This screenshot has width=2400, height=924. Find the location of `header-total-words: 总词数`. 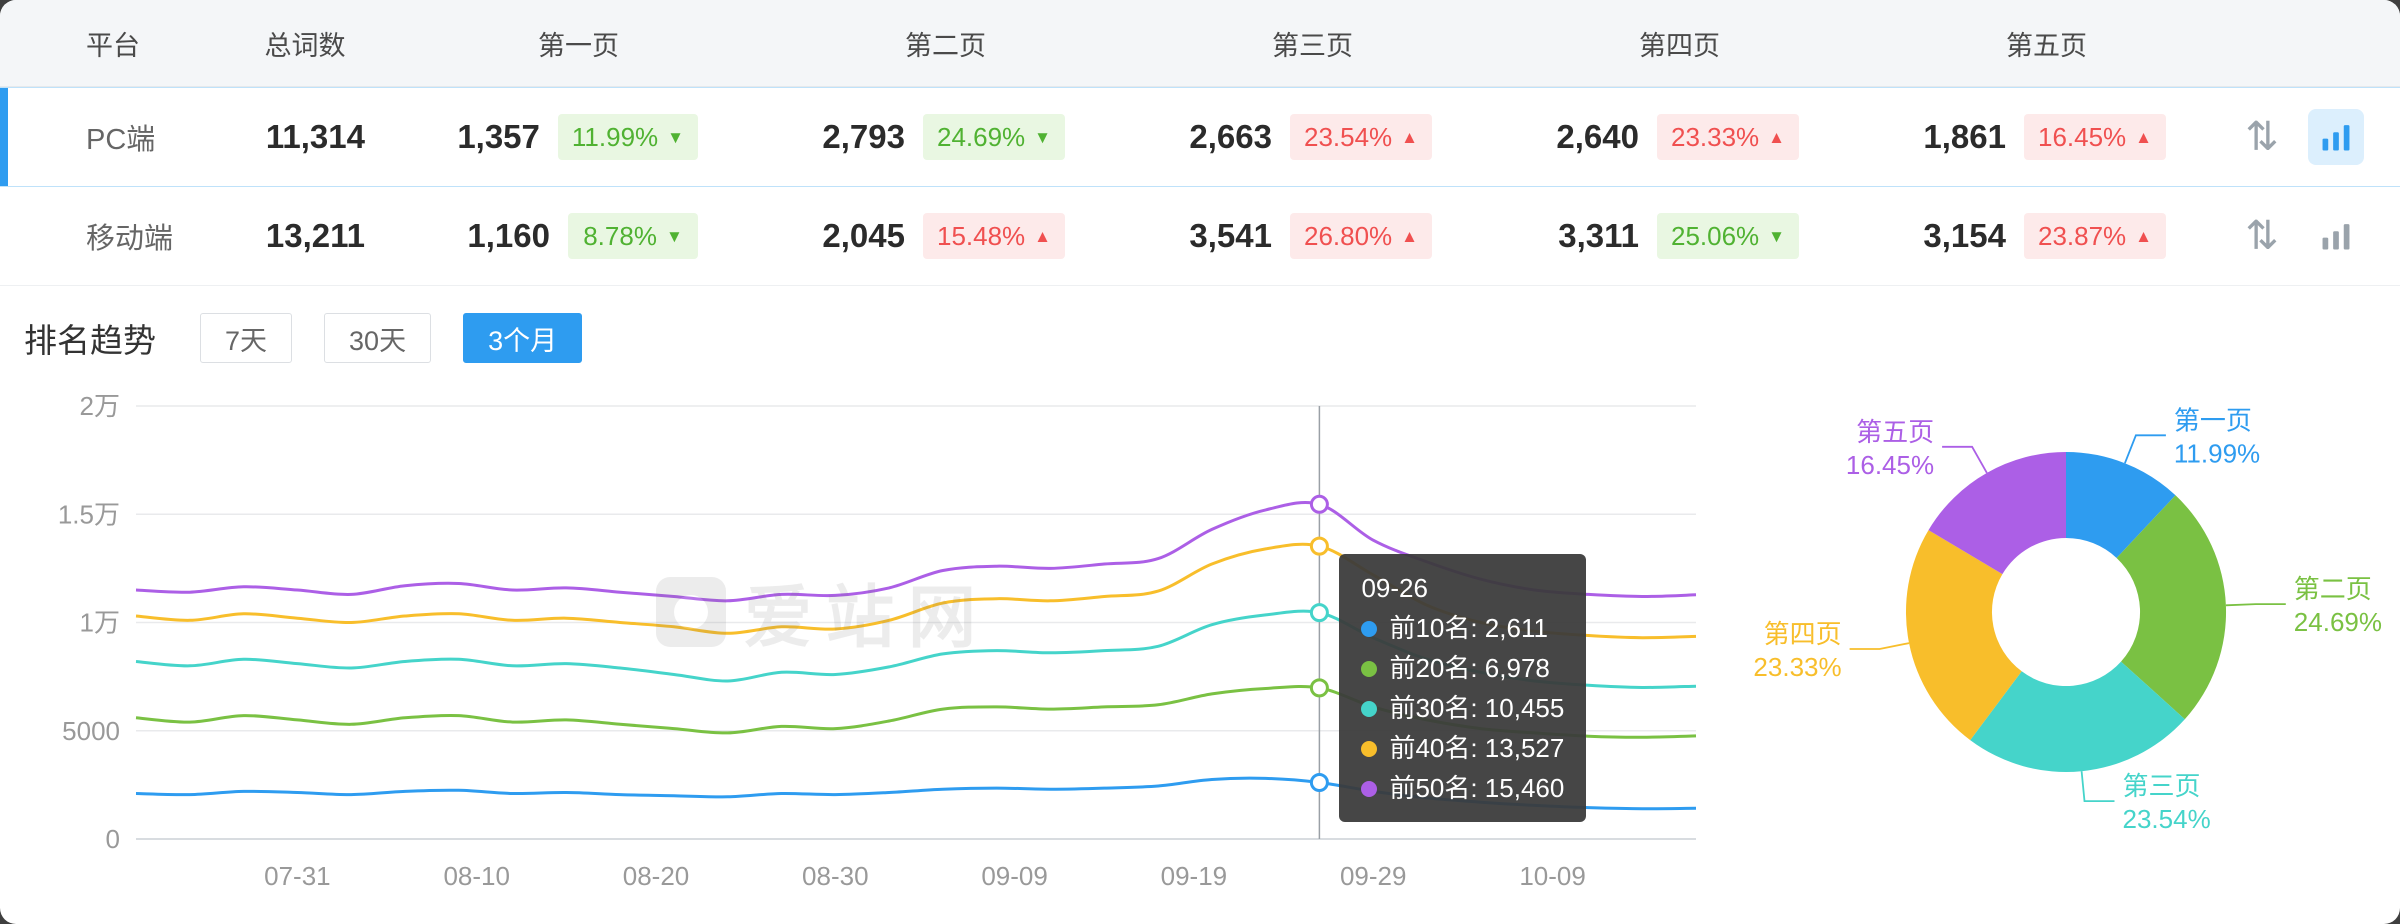

header-total-words: 总词数 is located at coordinates (305, 45).